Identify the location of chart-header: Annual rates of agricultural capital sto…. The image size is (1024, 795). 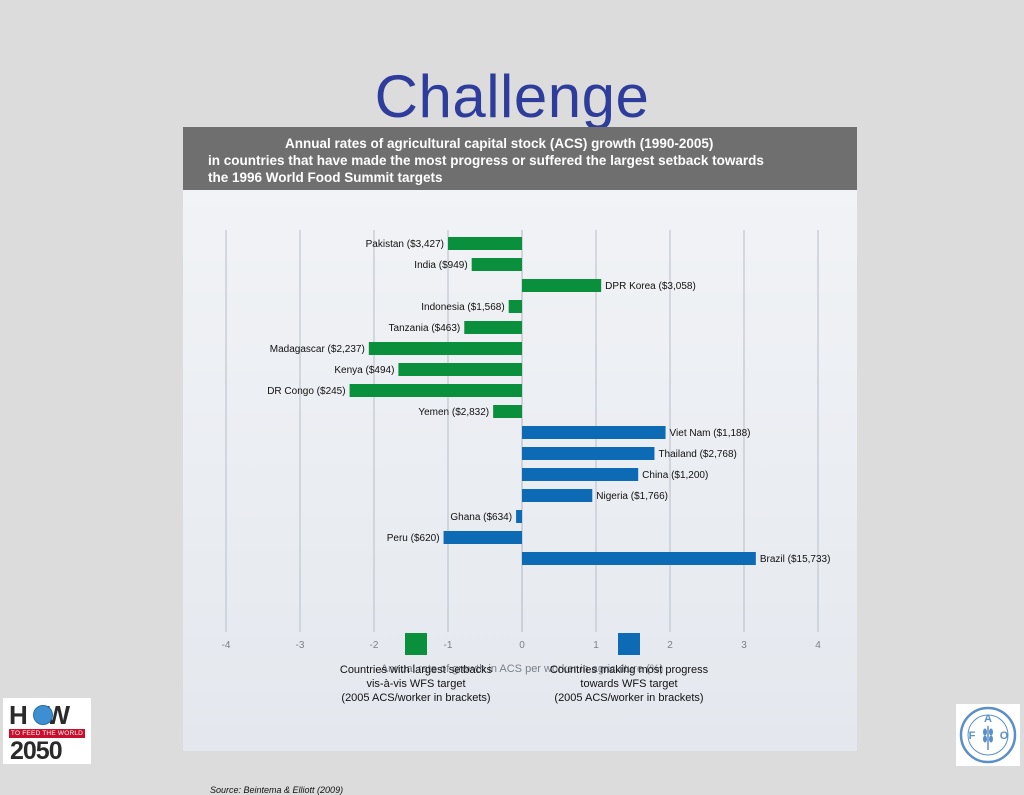
(520, 158).